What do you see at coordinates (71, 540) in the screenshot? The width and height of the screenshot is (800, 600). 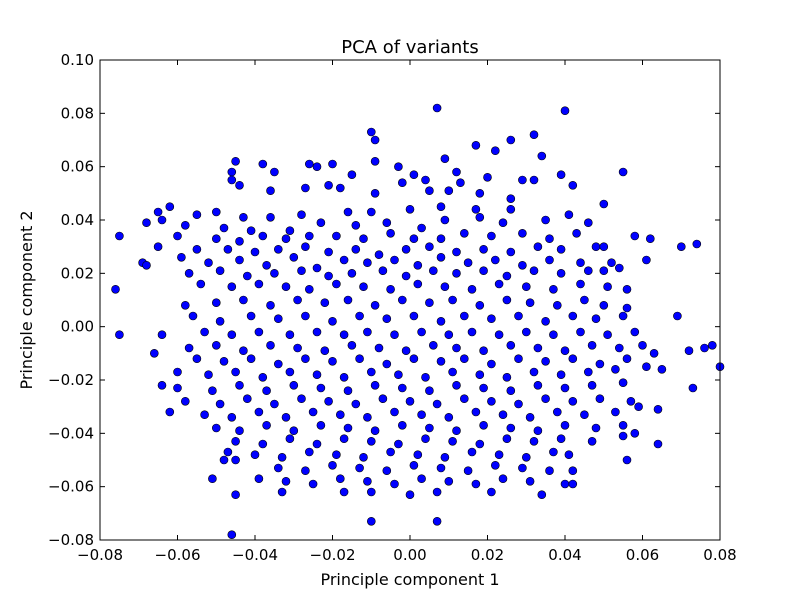 I see `y-tick-label: −0.08` at bounding box center [71, 540].